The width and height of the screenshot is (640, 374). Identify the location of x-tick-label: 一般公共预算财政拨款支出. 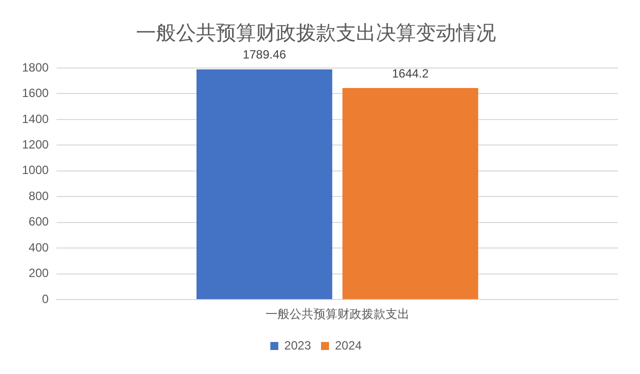
(337, 314).